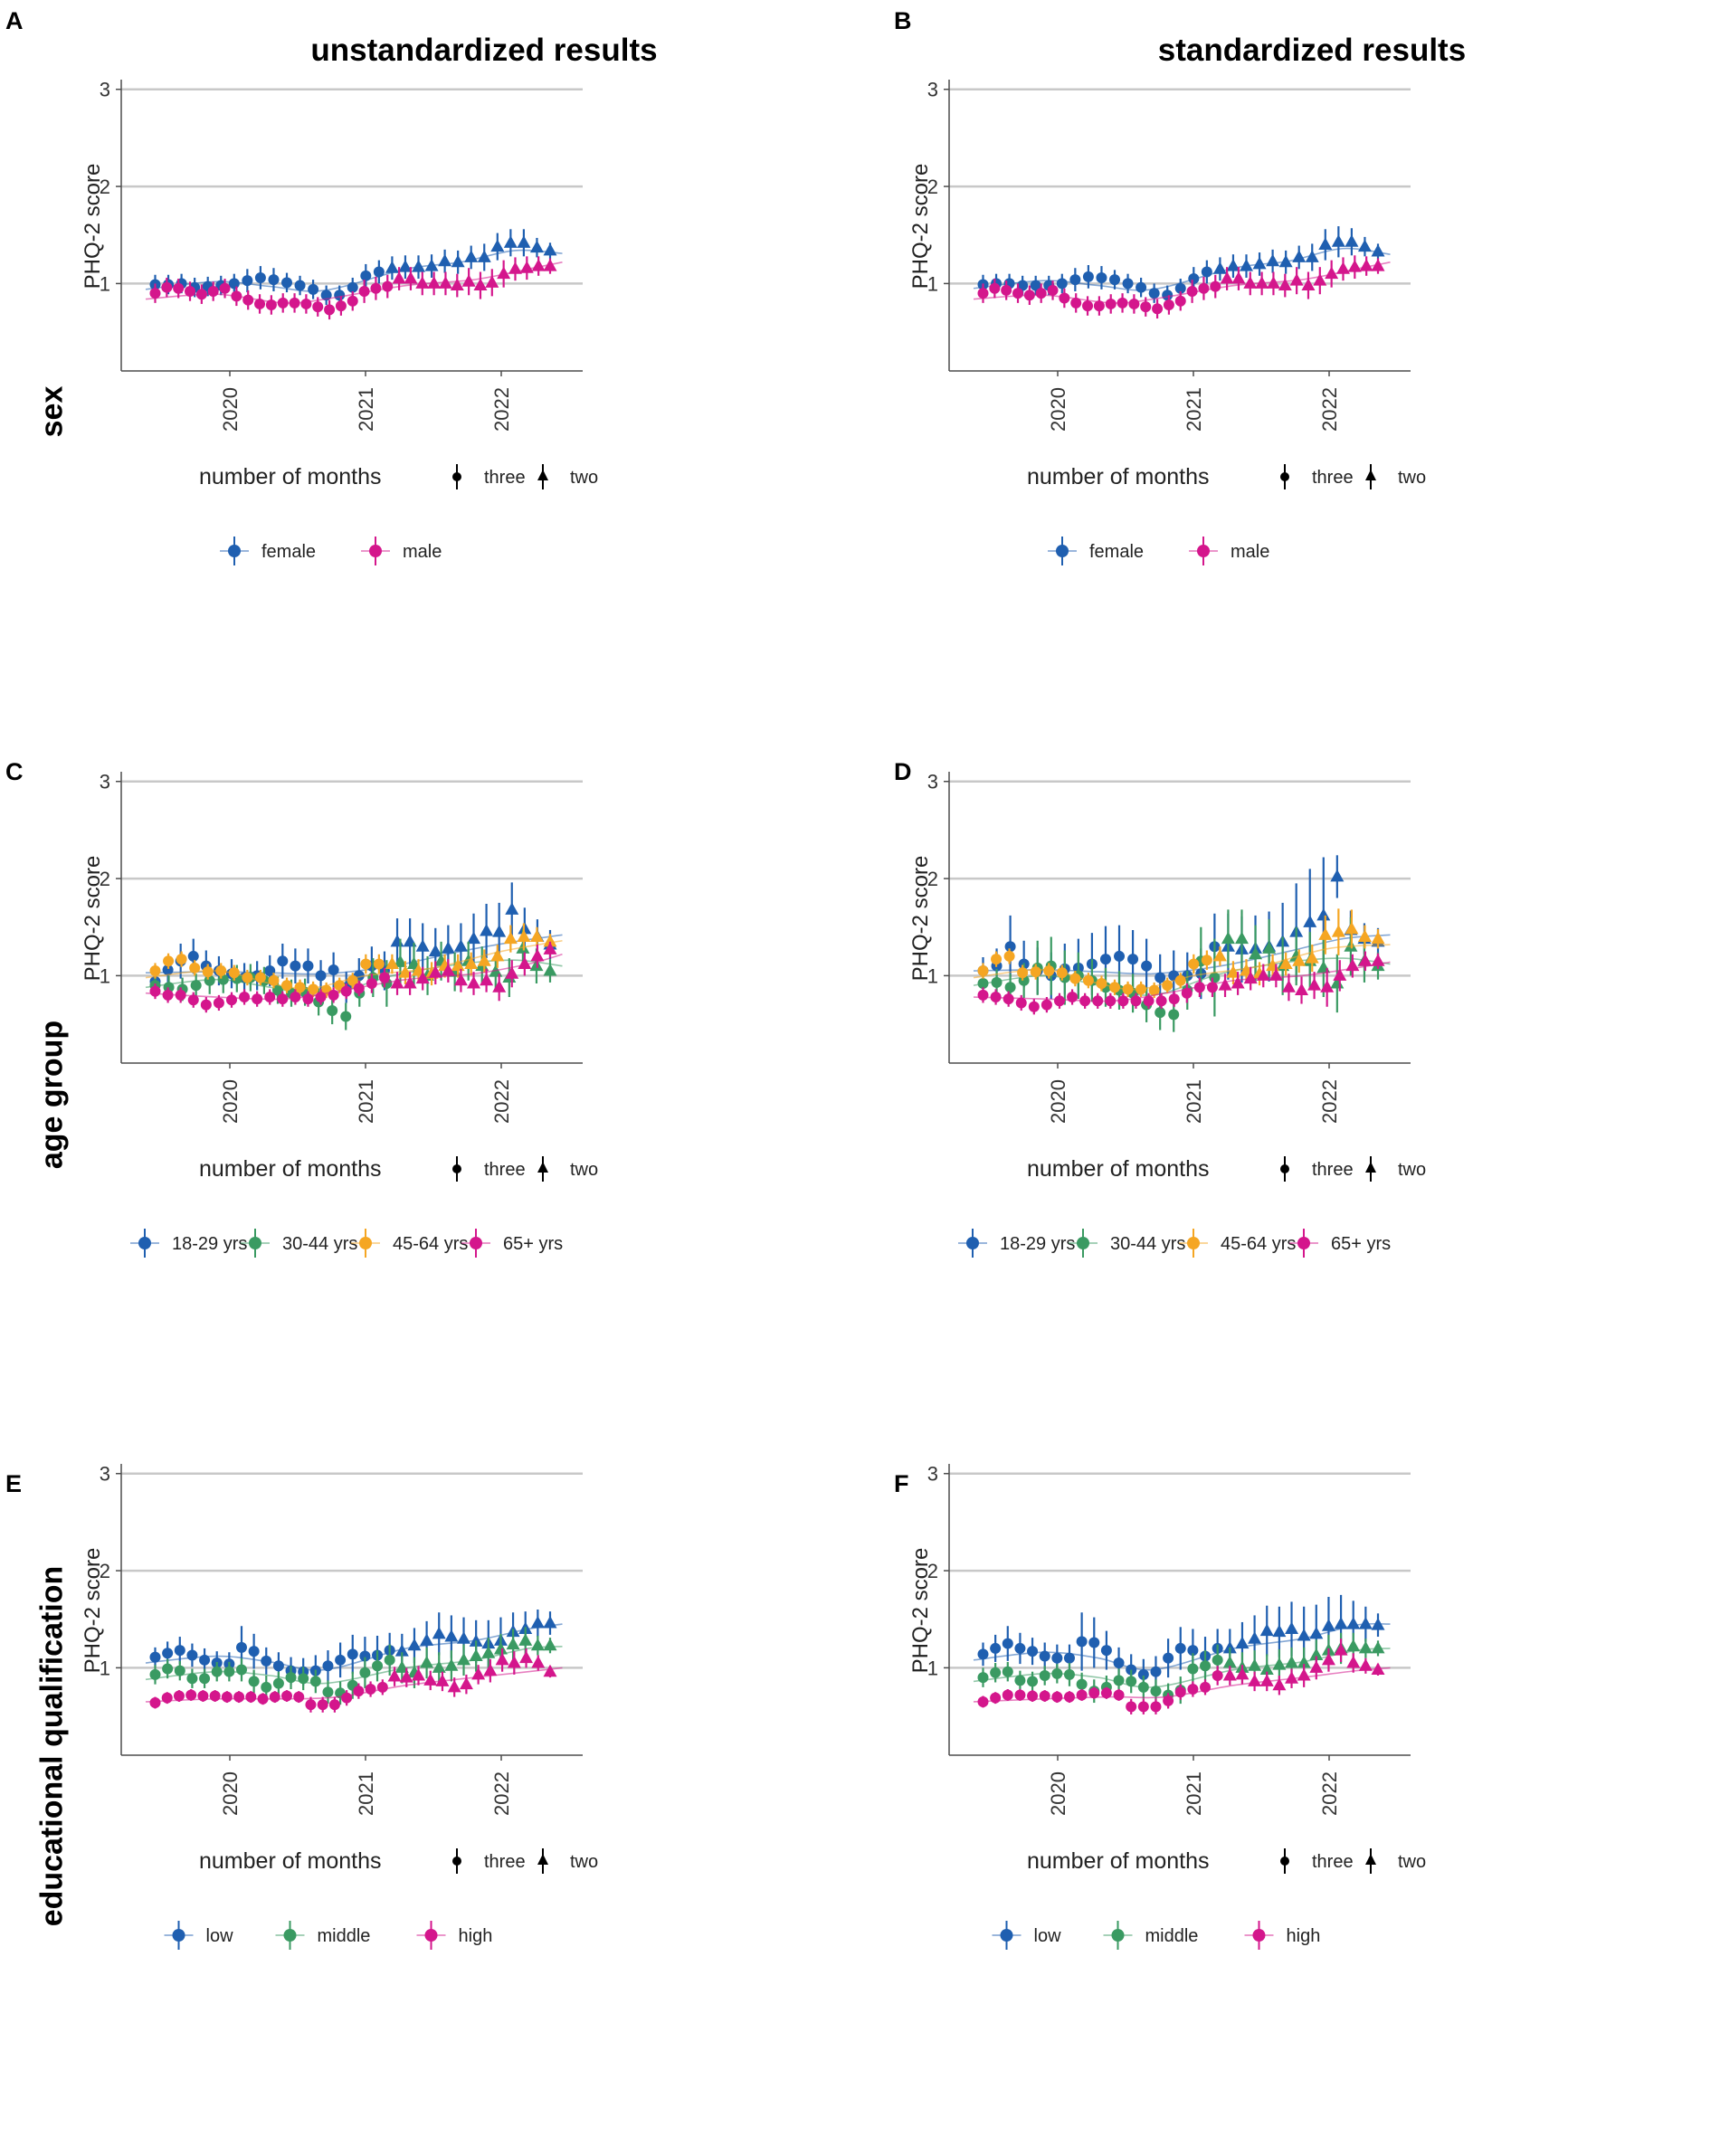  What do you see at coordinates (366, 1101) in the screenshot?
I see `x-tick-label-2021: 2021` at bounding box center [366, 1101].